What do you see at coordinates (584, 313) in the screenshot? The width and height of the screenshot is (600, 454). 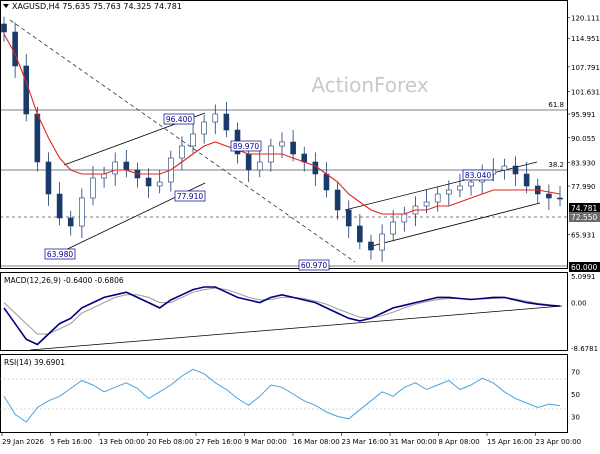 I see `macd-axis: 5.0991 0.00 -8.6781` at bounding box center [584, 313].